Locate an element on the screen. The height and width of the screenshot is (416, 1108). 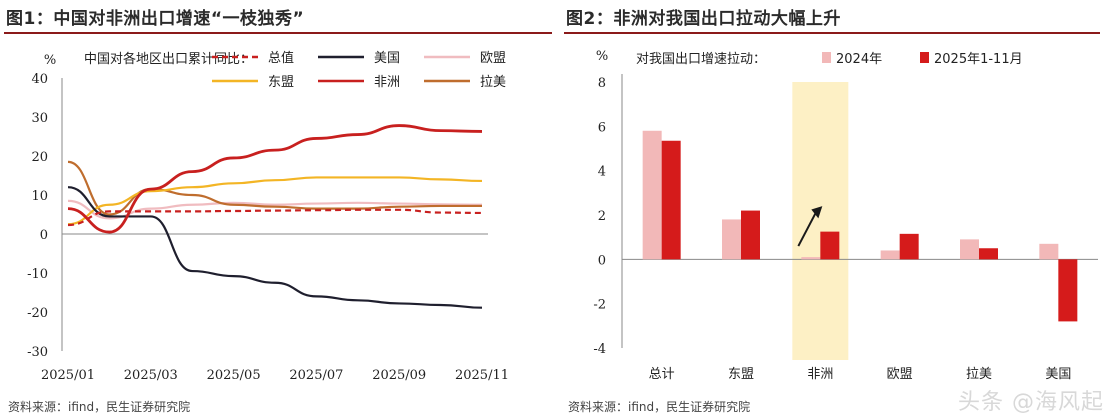
bar-总计-2025年1-11月 is located at coordinates (671, 200).